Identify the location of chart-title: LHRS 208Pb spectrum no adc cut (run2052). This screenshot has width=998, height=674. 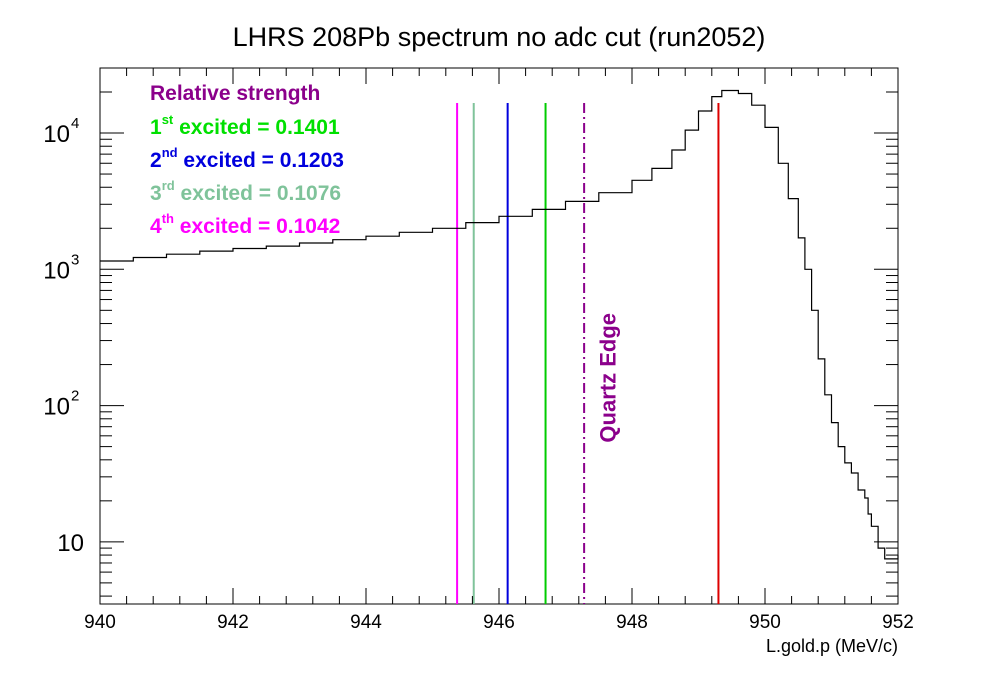
(499, 37).